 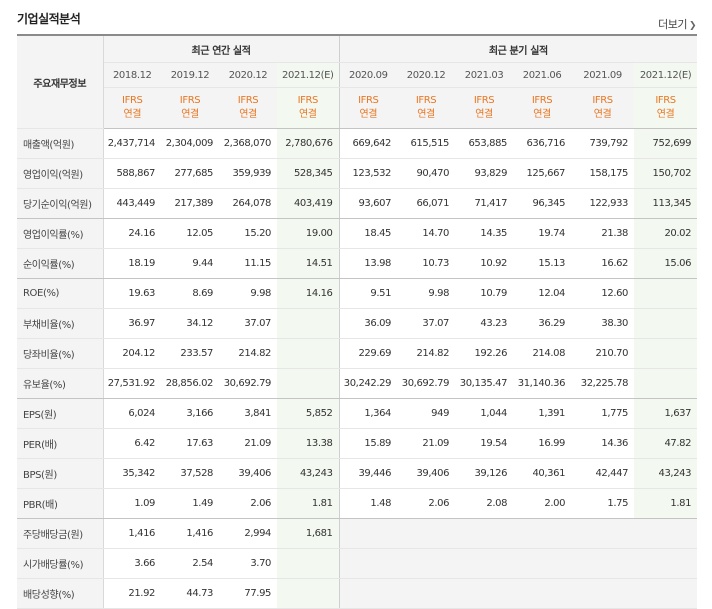 What do you see at coordinates (426, 353) in the screenshot?
I see `table-cell: 214.82` at bounding box center [426, 353].